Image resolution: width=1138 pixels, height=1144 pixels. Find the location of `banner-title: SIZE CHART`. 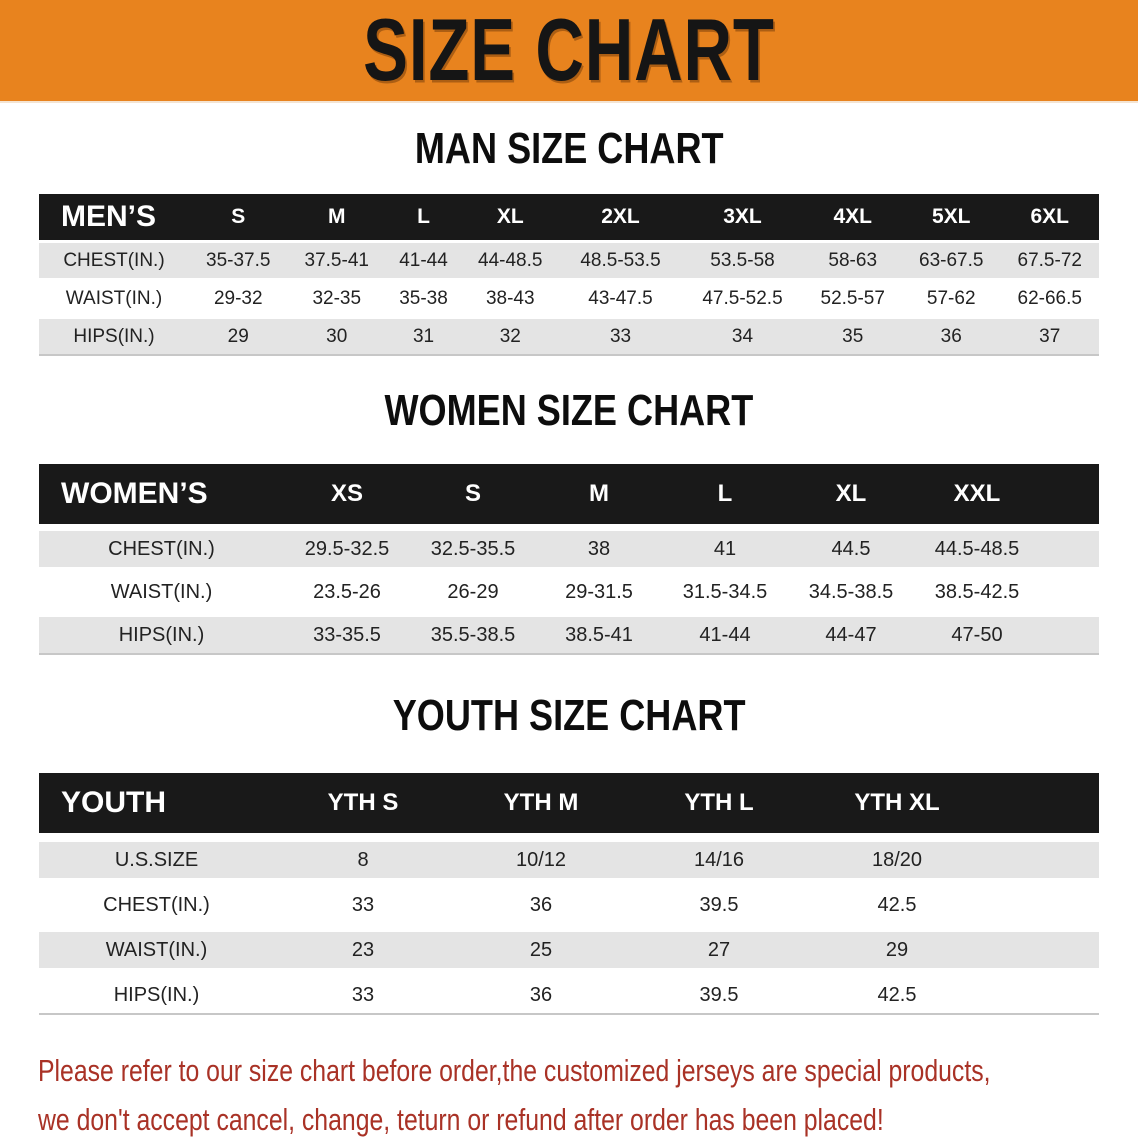

banner-title: SIZE CHART is located at coordinates (569, 50).